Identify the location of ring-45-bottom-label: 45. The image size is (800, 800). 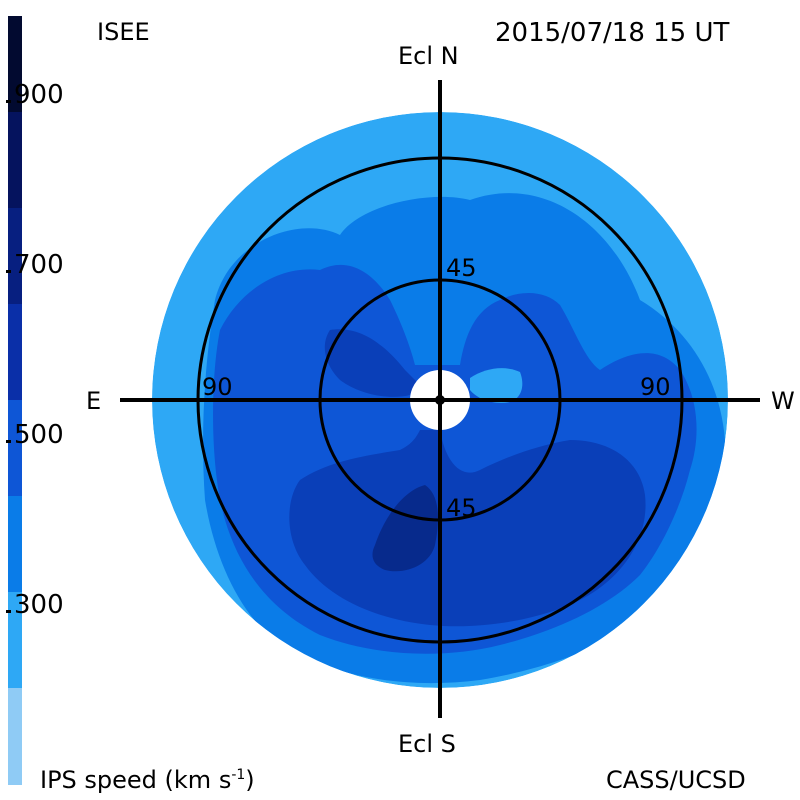
(461, 508).